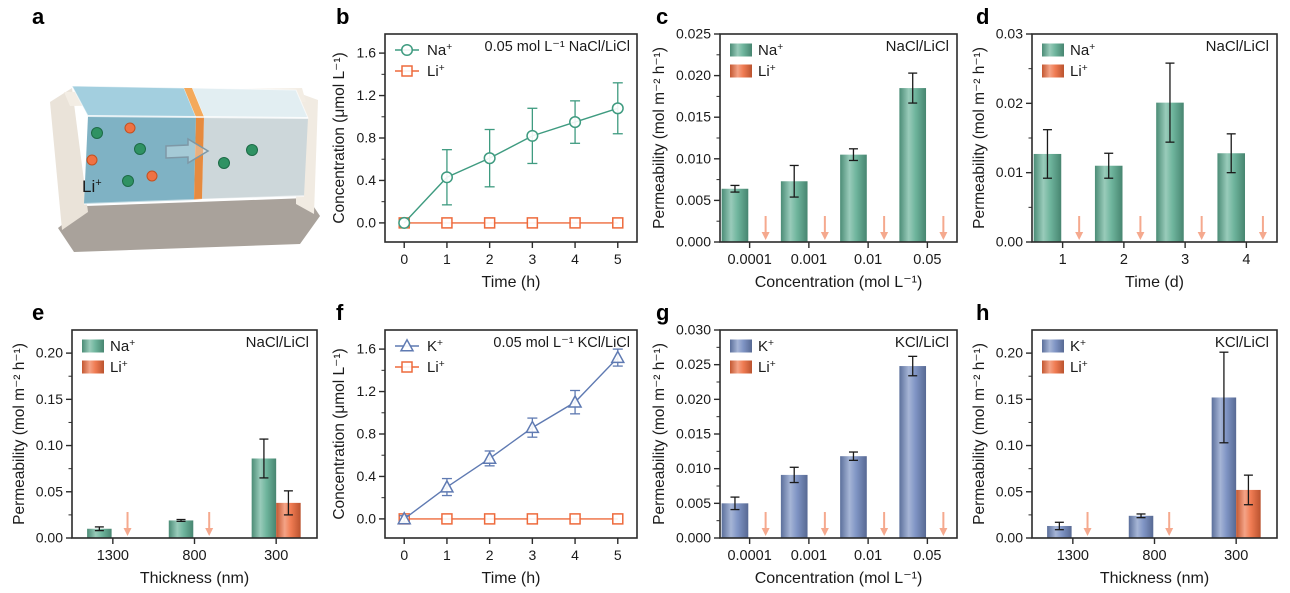 This screenshot has width=1290, height=593. I want to click on svg-text: 0.025, so click(693, 34).